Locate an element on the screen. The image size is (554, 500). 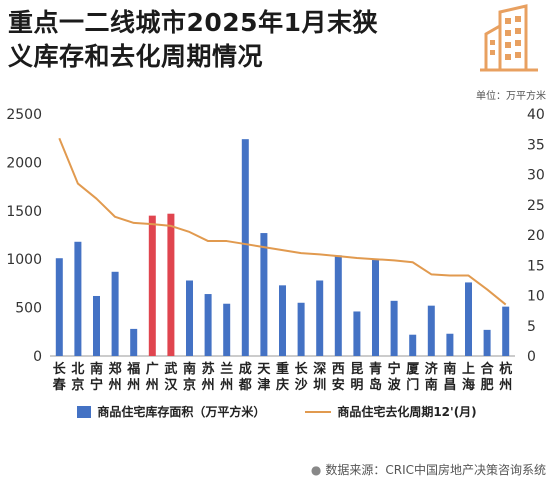
bar-长沙 is located at coordinates (301, 329).